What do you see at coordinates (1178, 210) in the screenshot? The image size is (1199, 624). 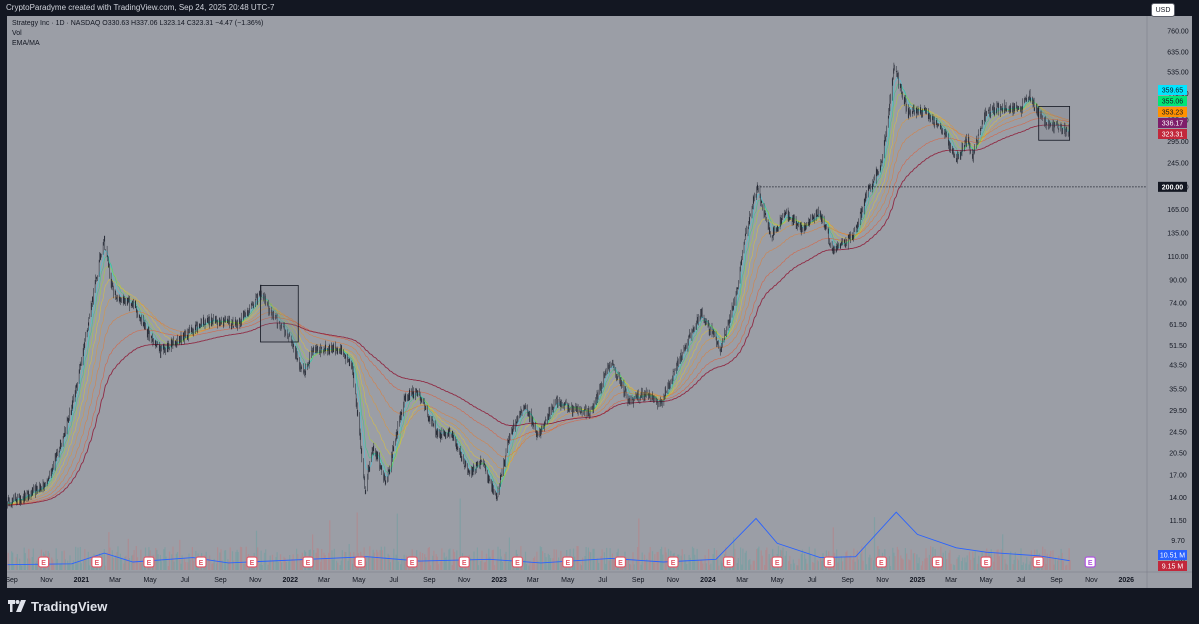 I see `y-tick-label: 165.00` at bounding box center [1178, 210].